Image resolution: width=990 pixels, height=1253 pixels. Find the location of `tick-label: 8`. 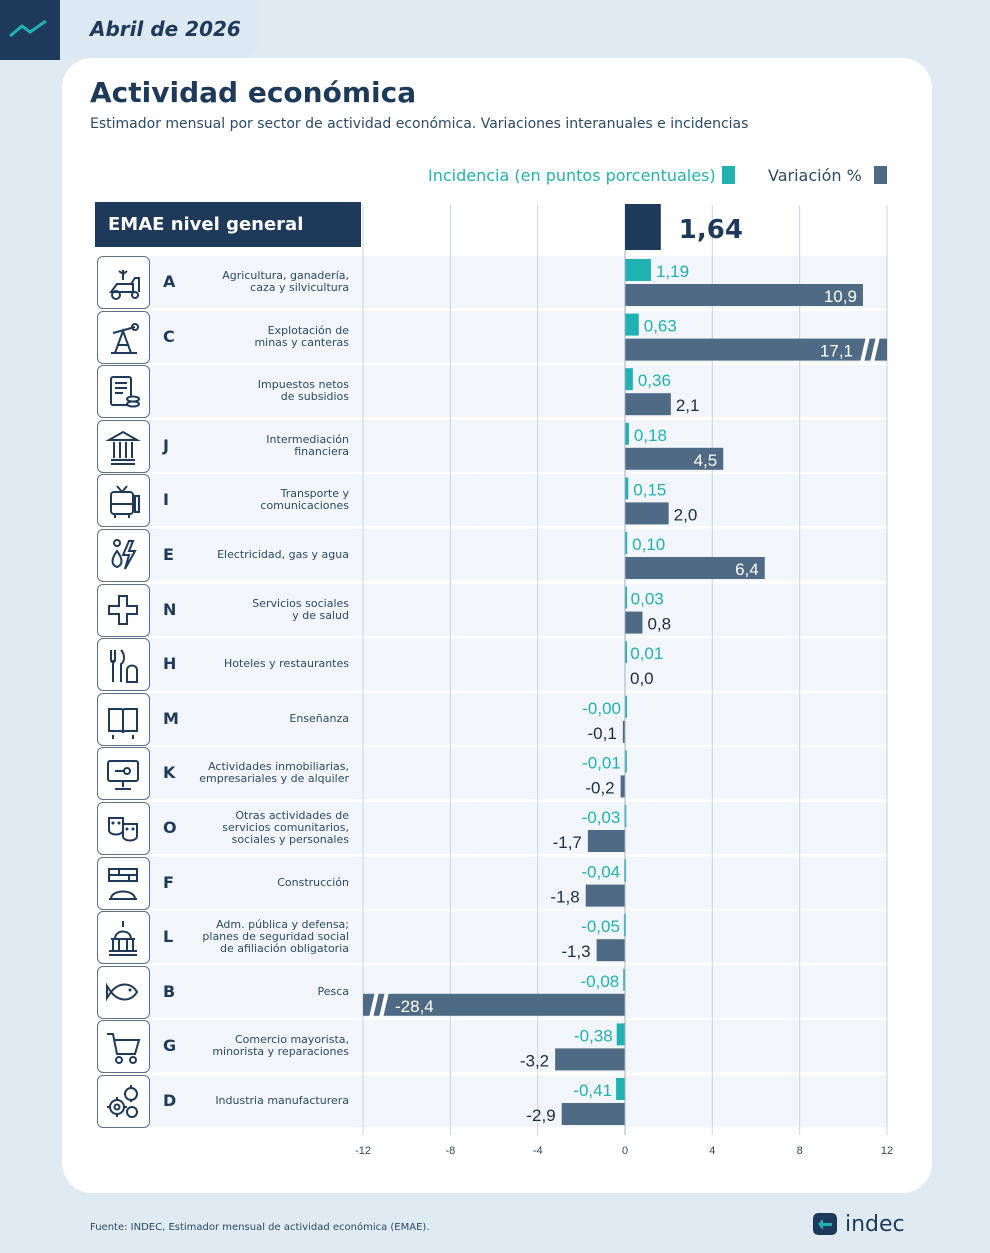

tick-label: 8 is located at coordinates (800, 1151).